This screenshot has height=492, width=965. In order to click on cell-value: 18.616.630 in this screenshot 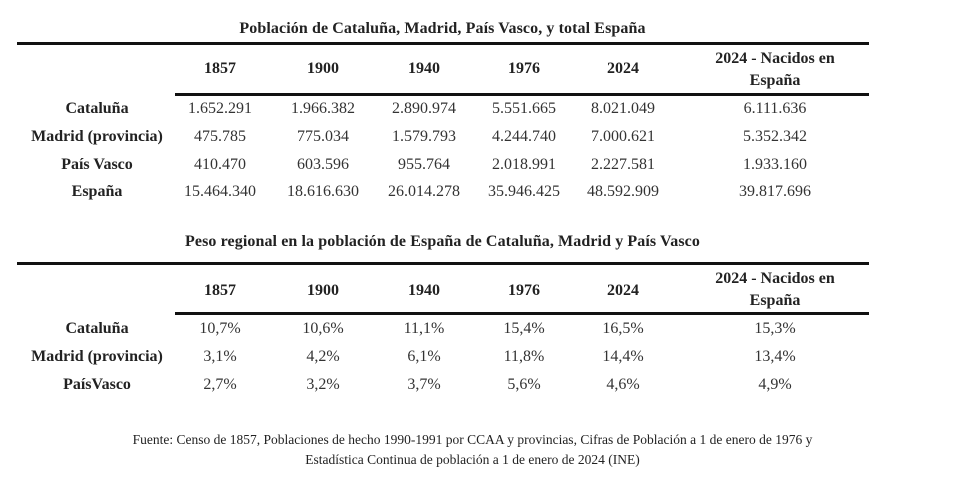, I will do `click(323, 191)`.